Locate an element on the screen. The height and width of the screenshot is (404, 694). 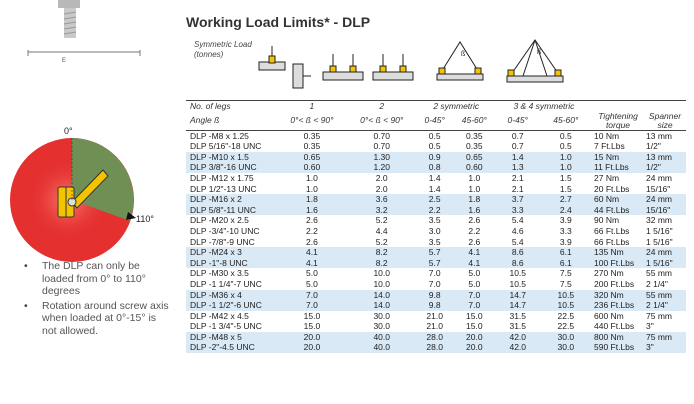
product-name-cell: DLP -1"-8 UNC is located at coordinates (231, 263).